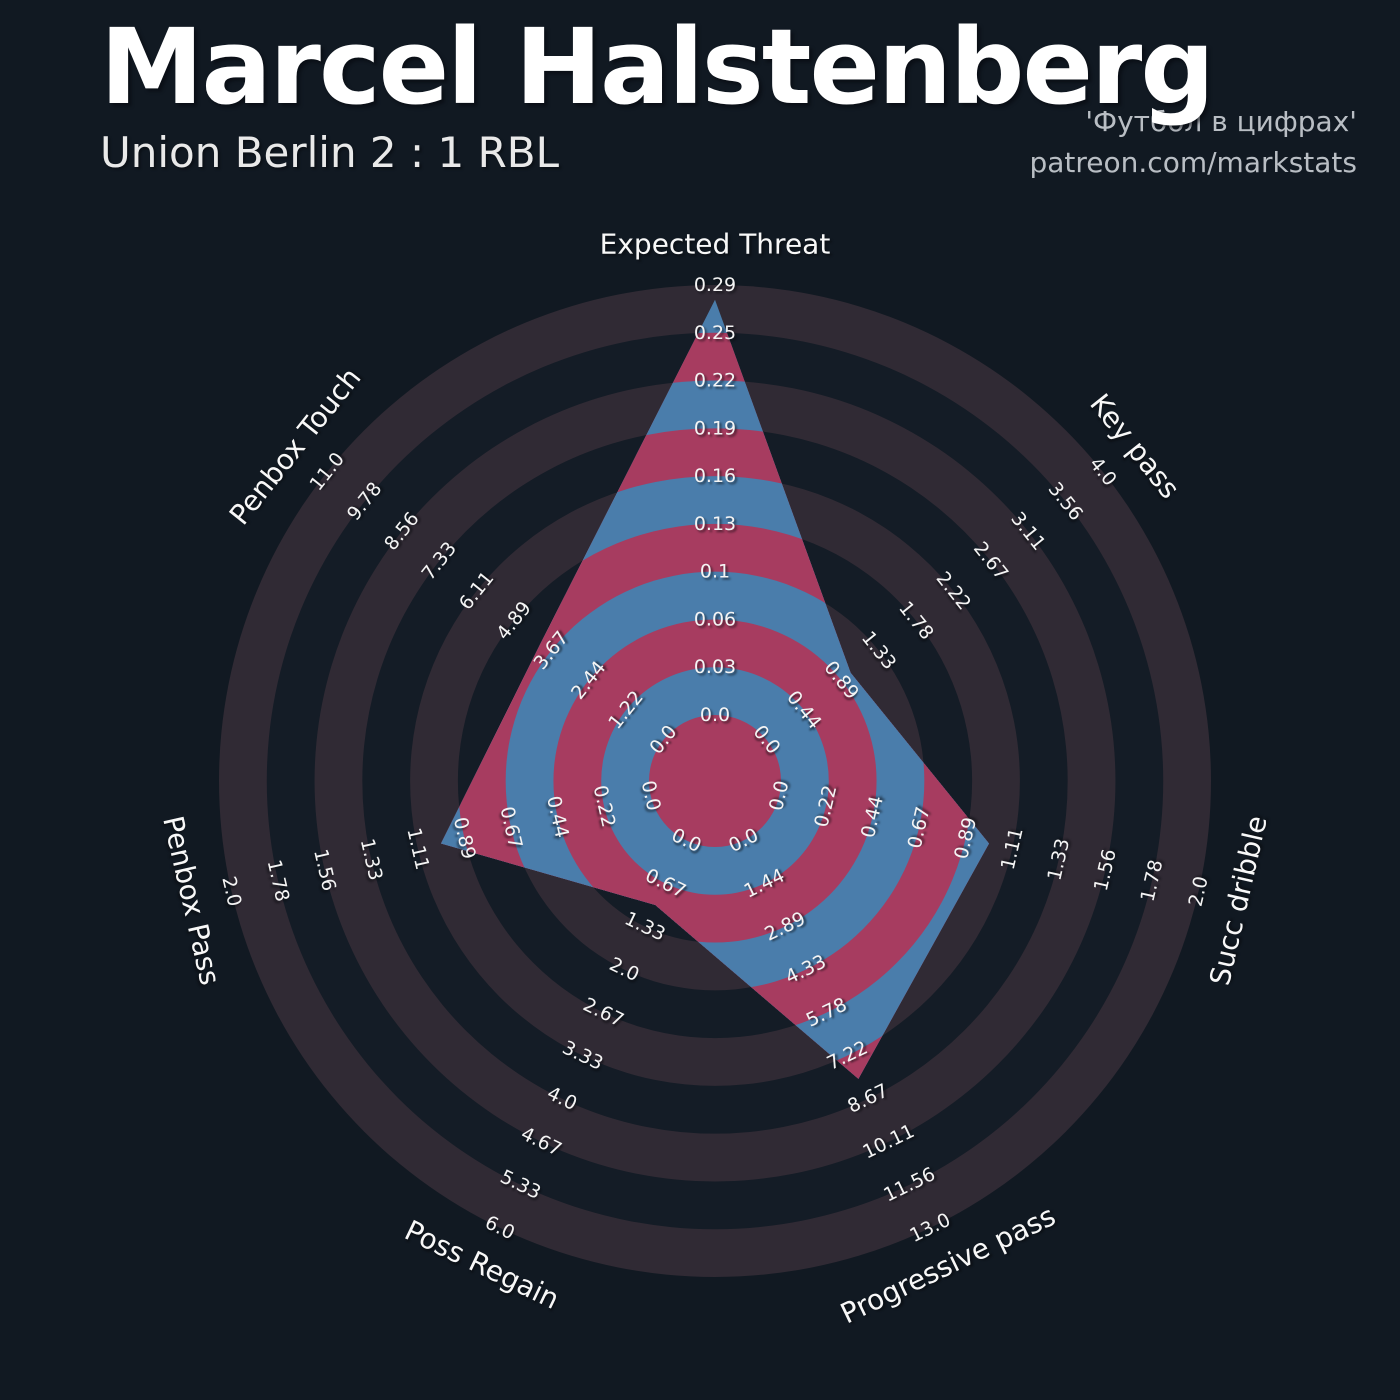 The width and height of the screenshot is (1400, 1400). What do you see at coordinates (715, 667) in the screenshot?
I see `tick-label: 0.03` at bounding box center [715, 667].